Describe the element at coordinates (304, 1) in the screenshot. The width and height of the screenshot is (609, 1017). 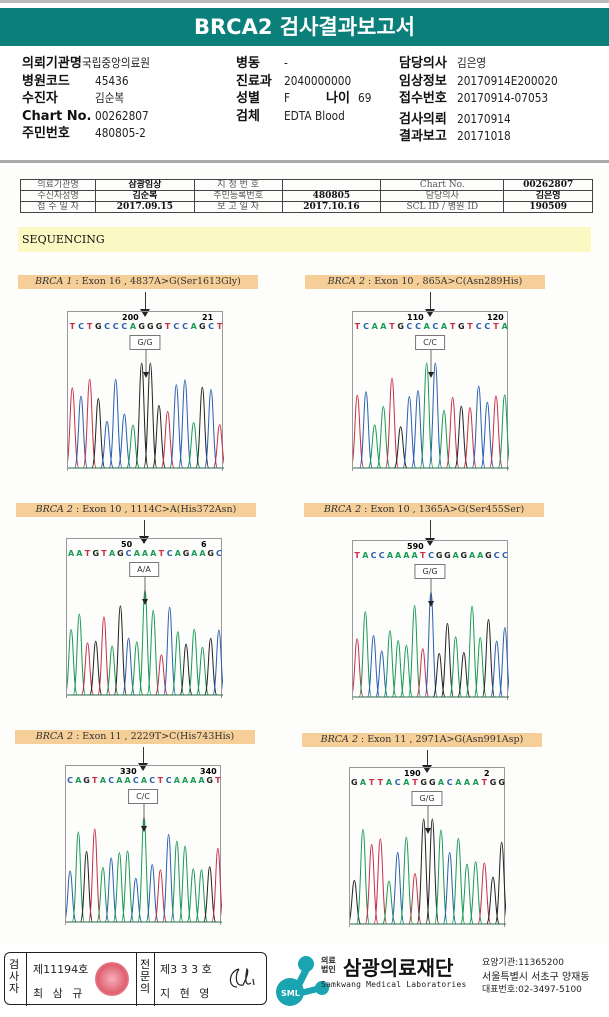
I see `top-divider` at that location.